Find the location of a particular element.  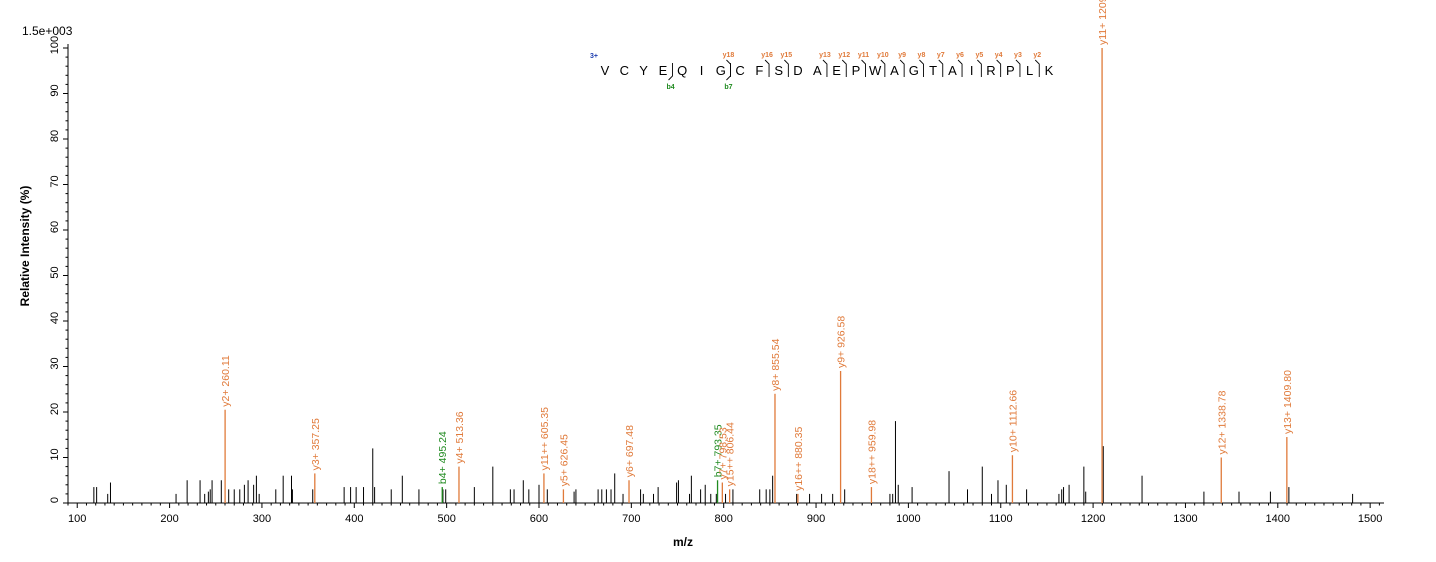

sequence-residue: L is located at coordinates (1029, 70).